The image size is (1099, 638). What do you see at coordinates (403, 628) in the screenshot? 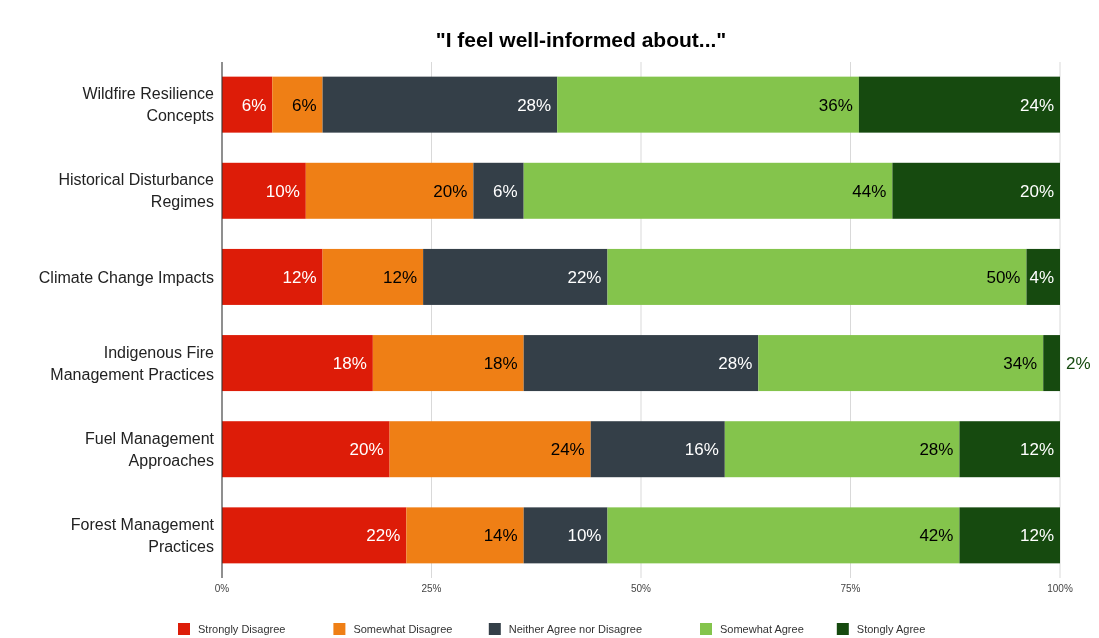
I see `legend-label: Somewhat Disagree` at bounding box center [403, 628].